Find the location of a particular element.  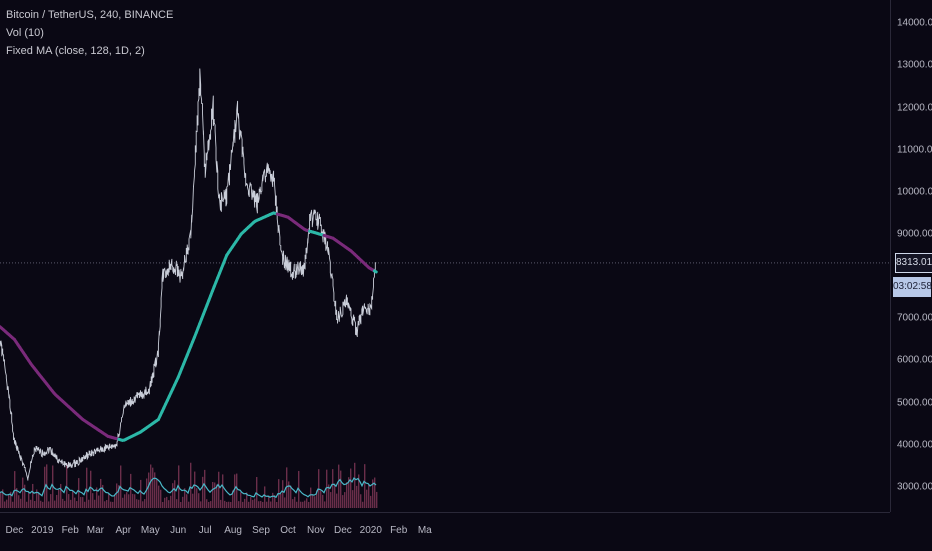

price-tick-label: 12000.00 is located at coordinates (914, 107).